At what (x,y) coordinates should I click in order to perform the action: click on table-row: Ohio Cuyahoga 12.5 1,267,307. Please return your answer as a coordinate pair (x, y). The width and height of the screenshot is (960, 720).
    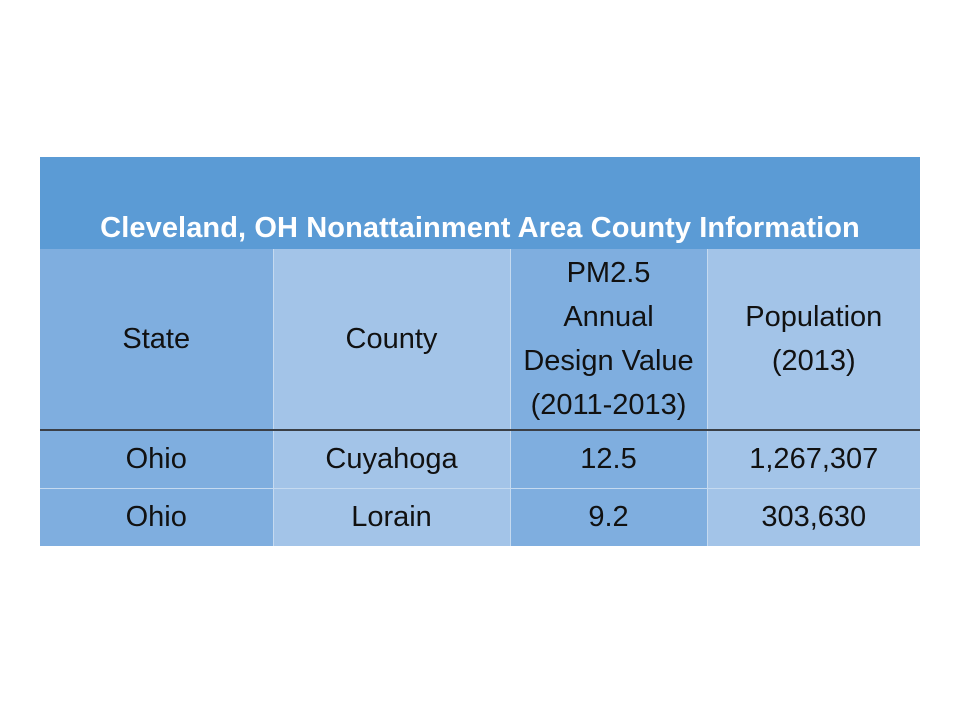
    Looking at the image, I should click on (480, 459).